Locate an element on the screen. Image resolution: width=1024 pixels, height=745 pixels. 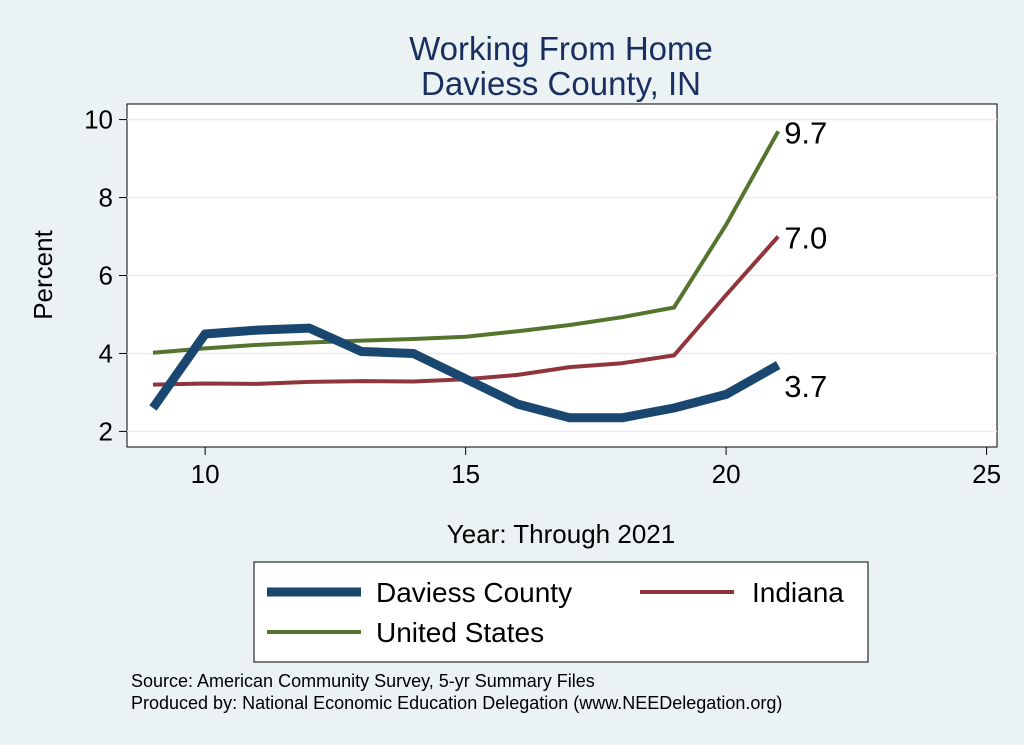
y-tick-label-8: 8 is located at coordinates (106, 198).